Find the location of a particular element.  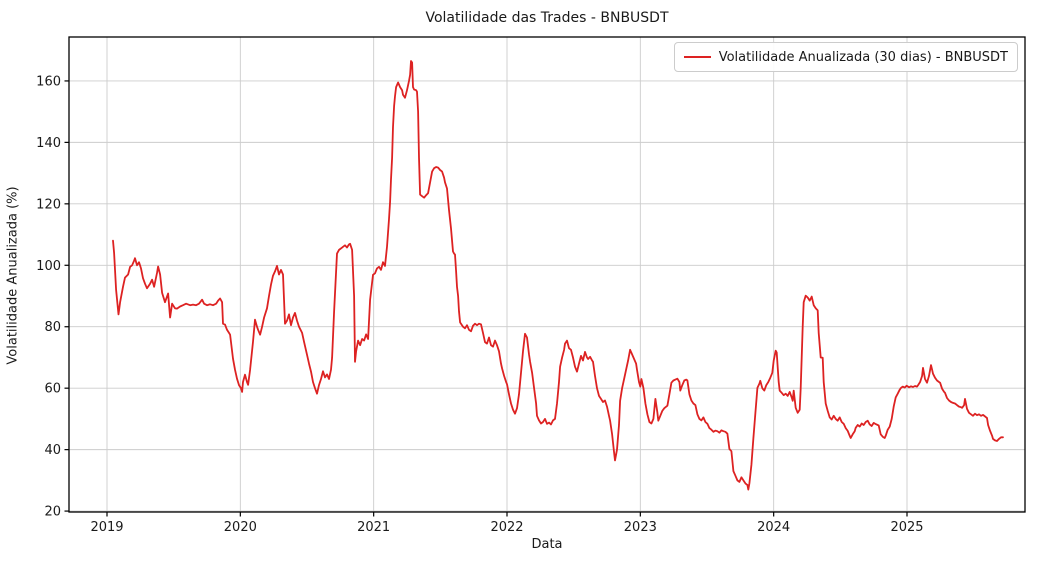

x-tick-label: 2021 is located at coordinates (373, 527).